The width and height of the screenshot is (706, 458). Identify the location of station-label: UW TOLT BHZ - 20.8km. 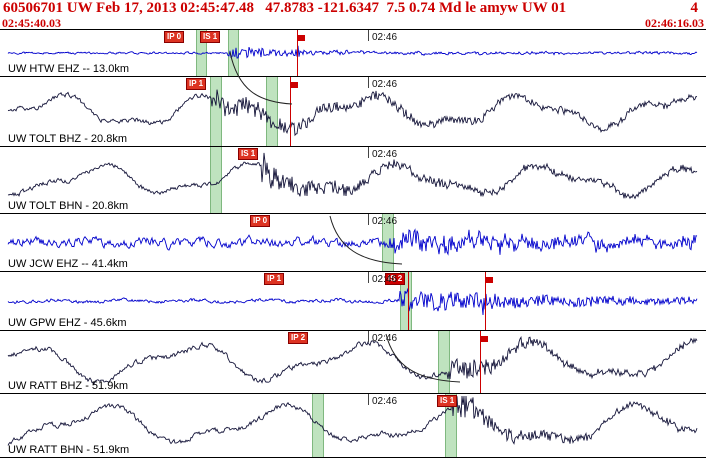
(67, 139).